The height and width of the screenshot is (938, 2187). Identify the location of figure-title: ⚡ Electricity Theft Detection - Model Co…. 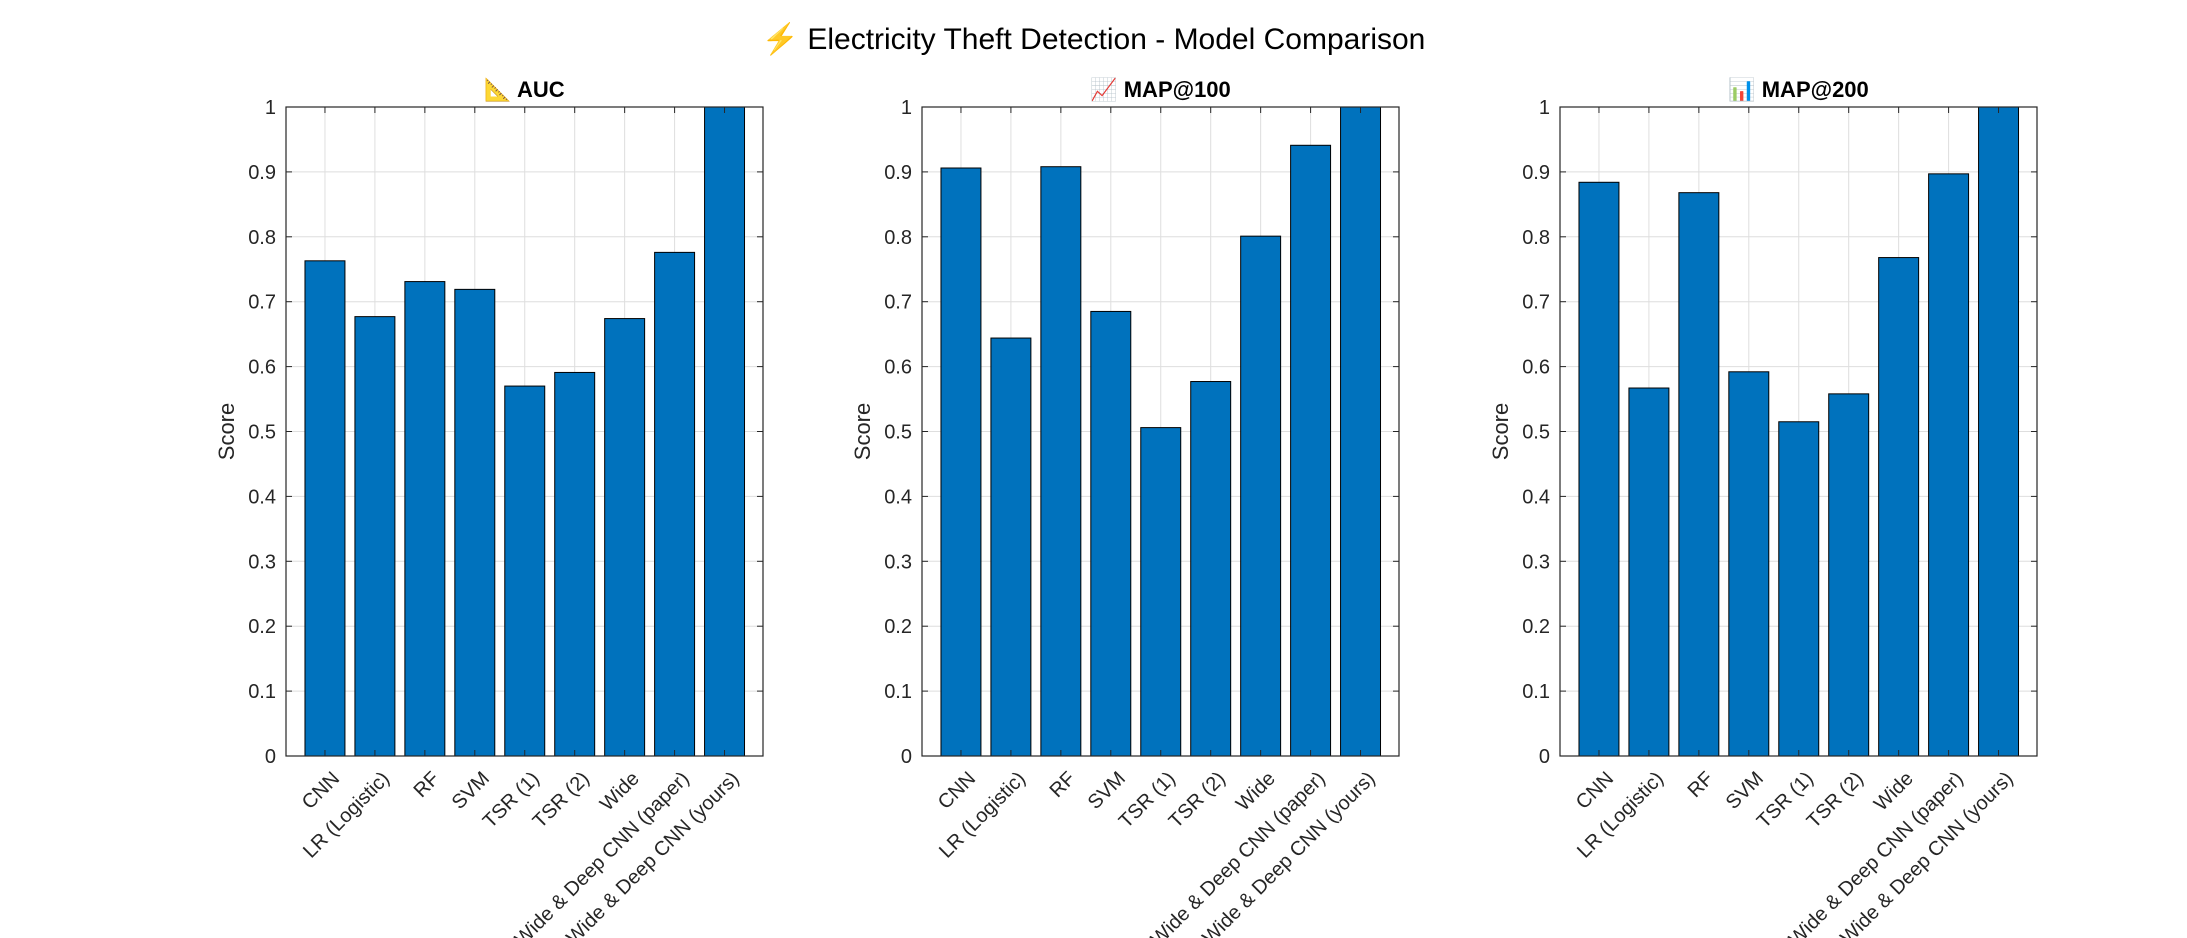
(1093, 39).